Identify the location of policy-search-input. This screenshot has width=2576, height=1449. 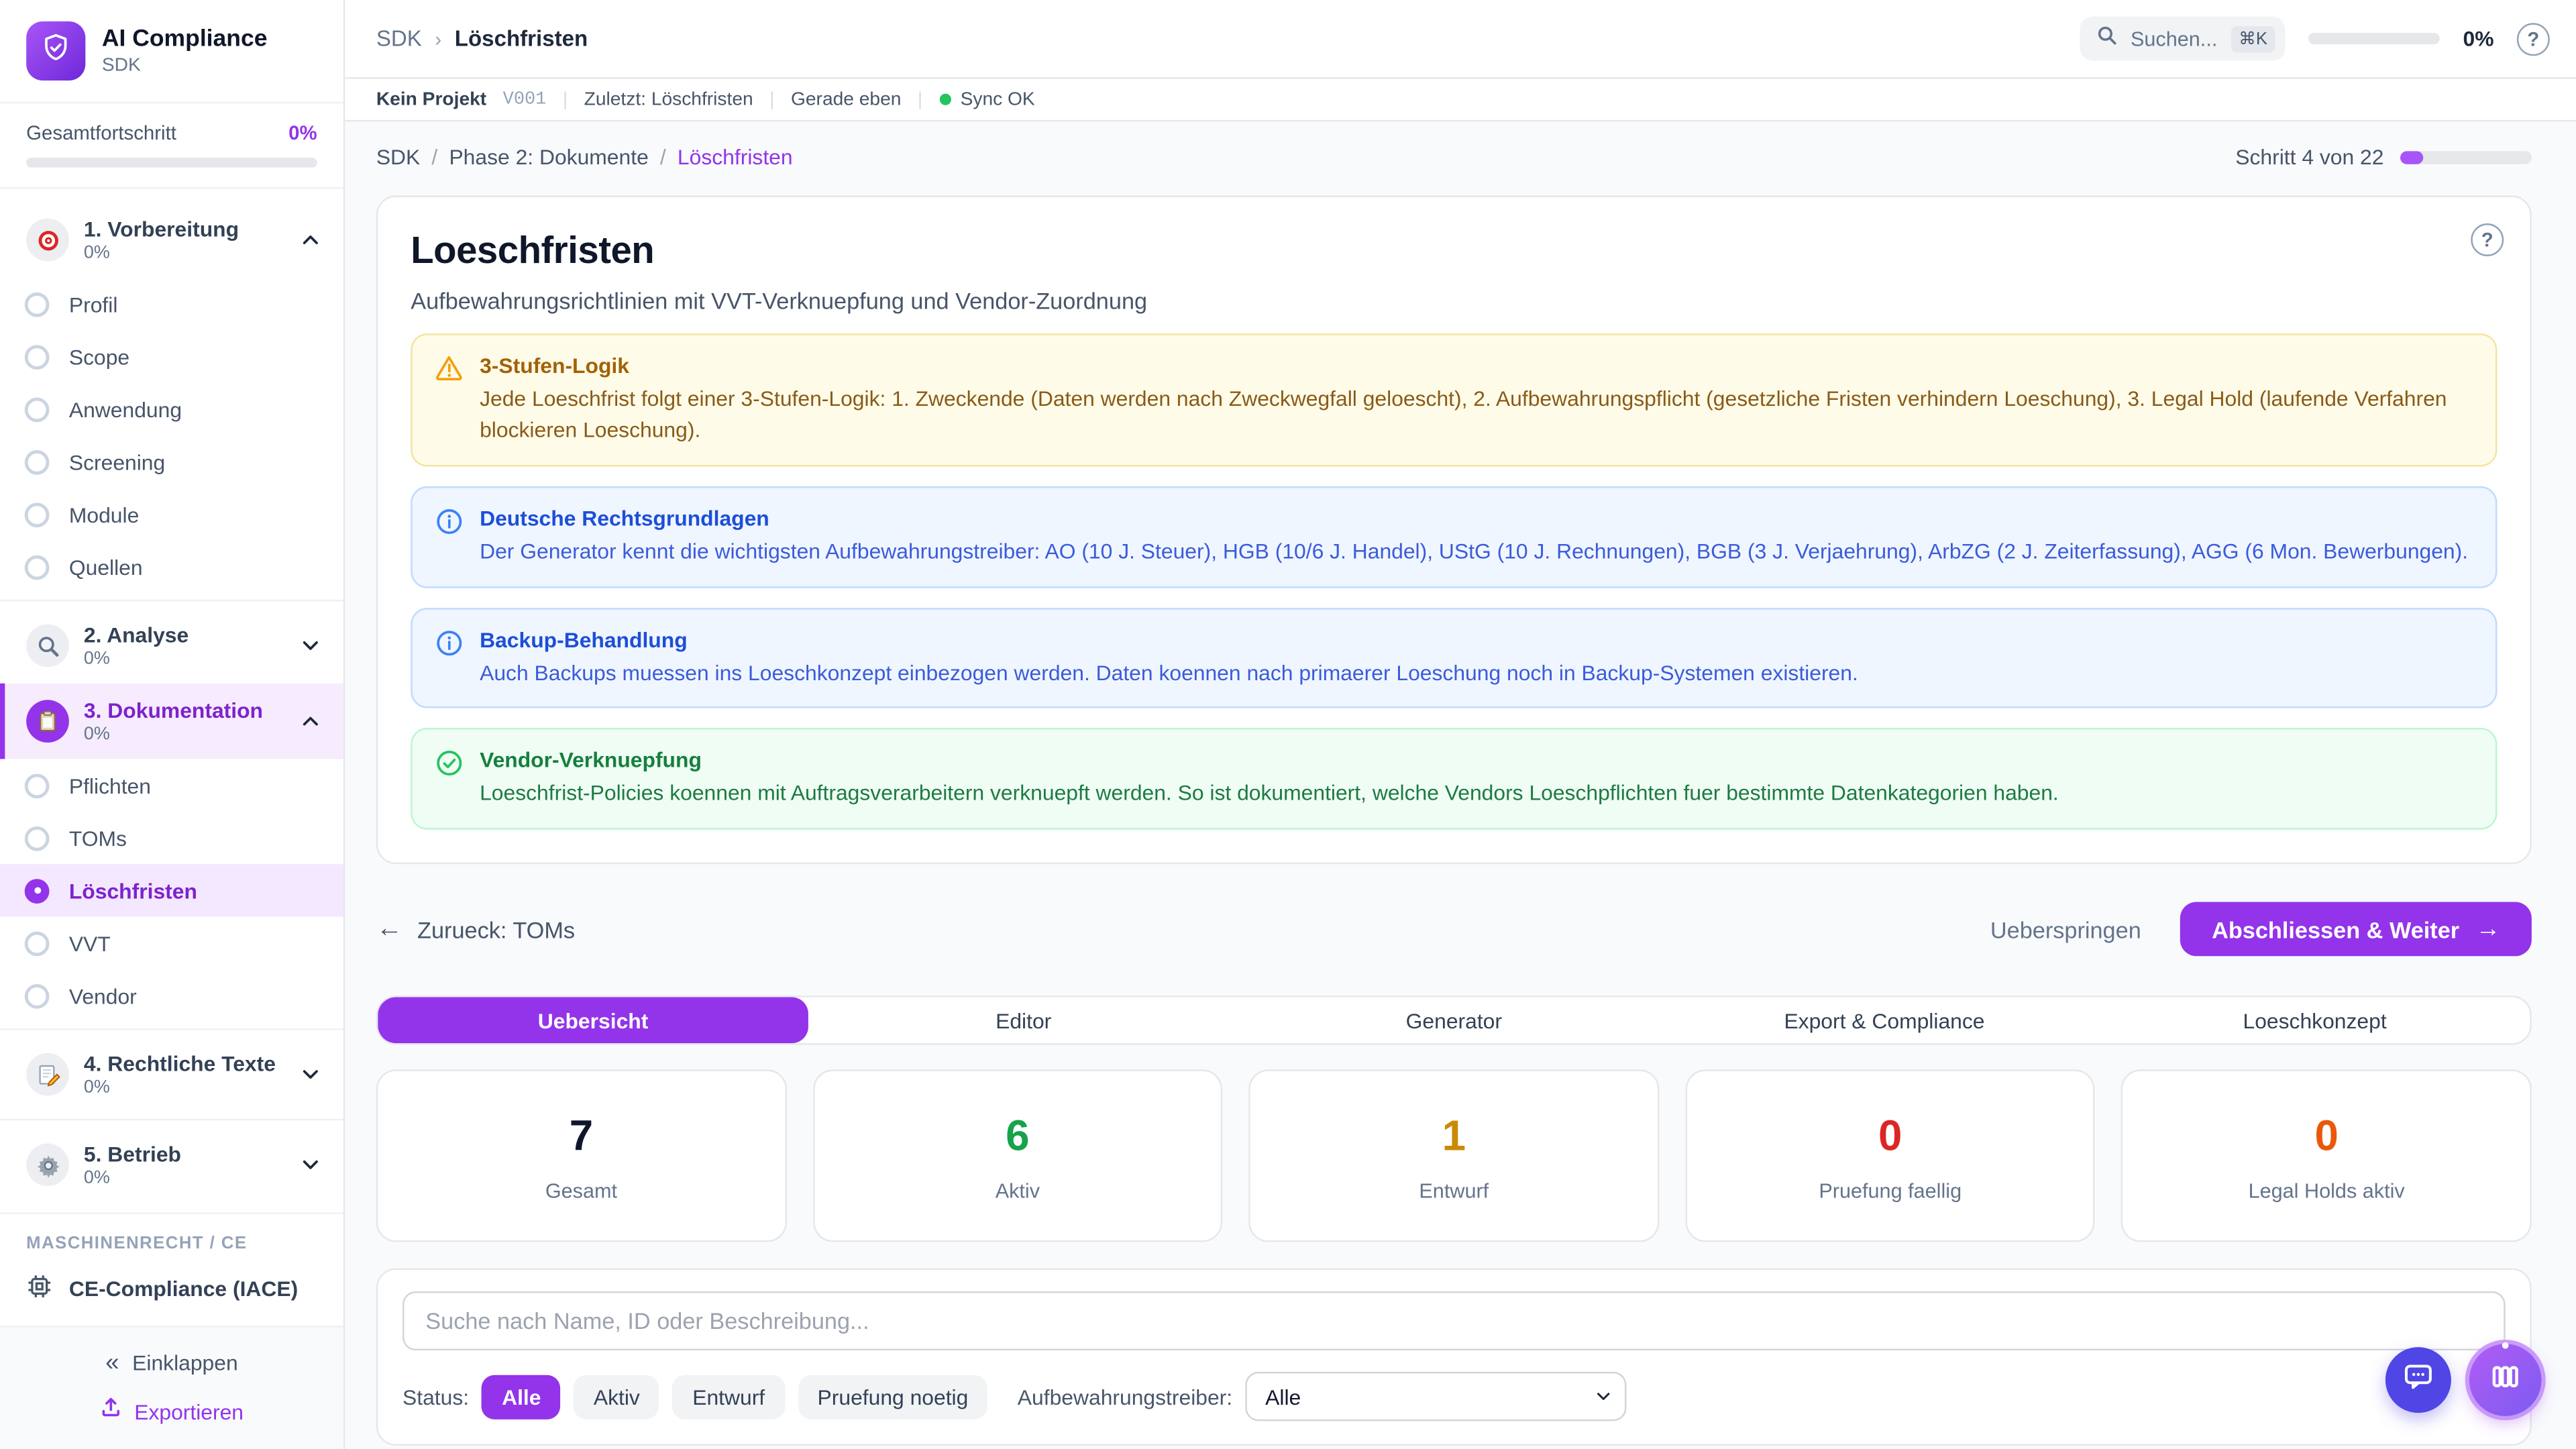
(1454, 1321).